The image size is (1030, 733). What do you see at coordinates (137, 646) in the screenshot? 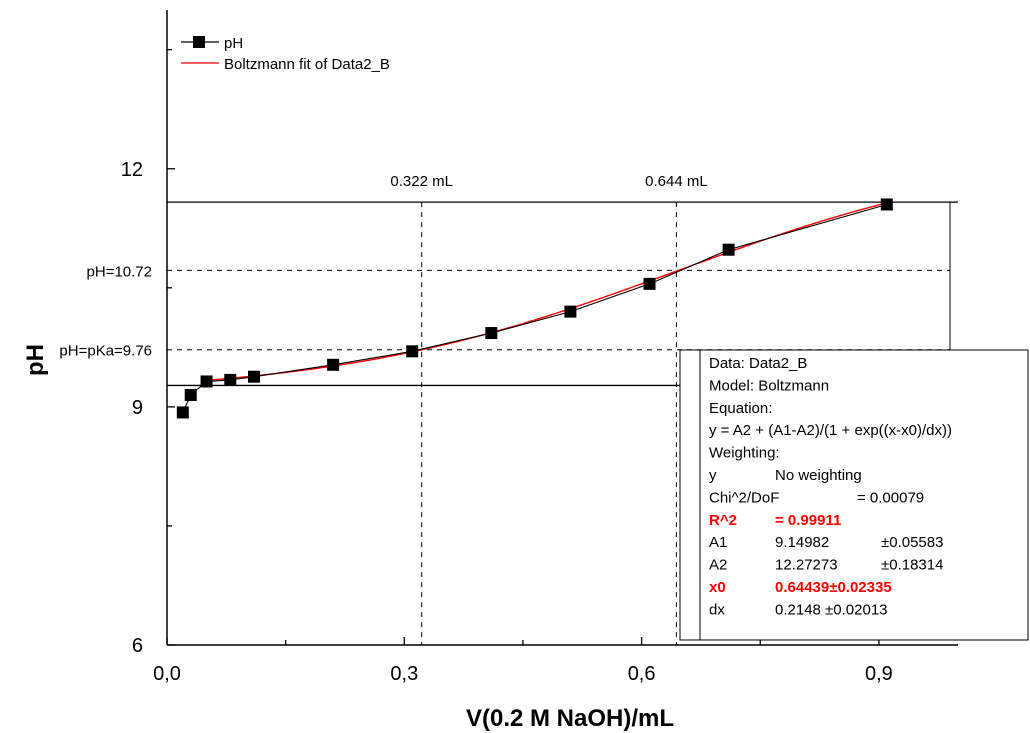
I see `y-tick-label: 6` at bounding box center [137, 646].